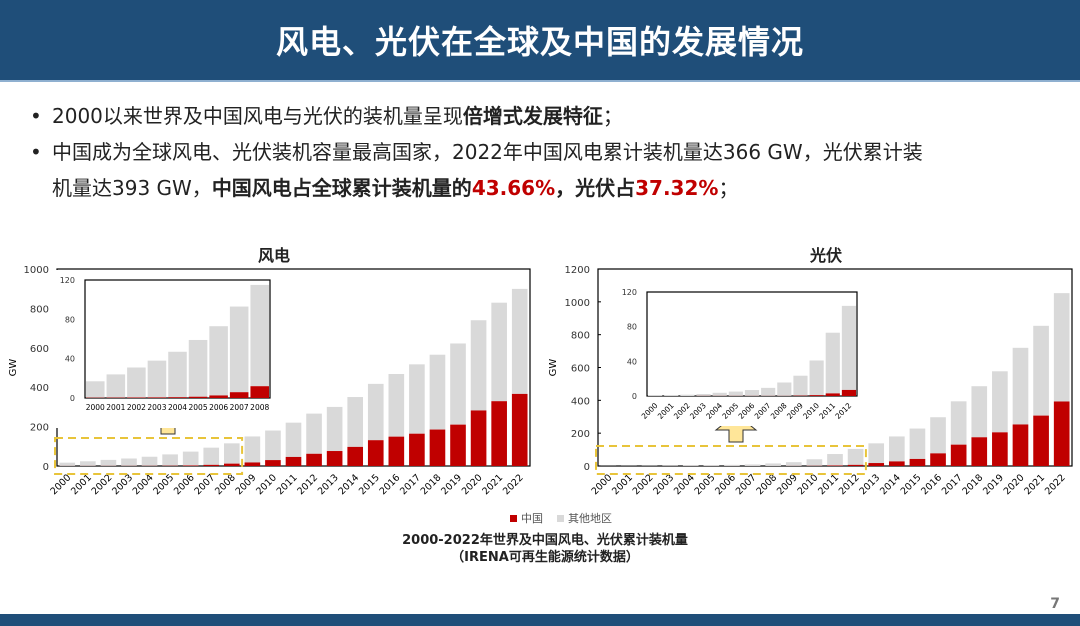 This screenshot has width=1080, height=626. Describe the element at coordinates (540, 620) in the screenshot. I see `footer-bar` at that location.